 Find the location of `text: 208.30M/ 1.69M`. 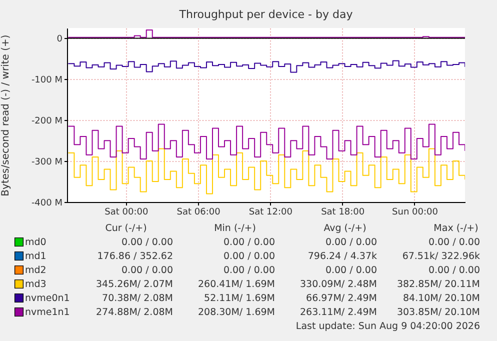

text: 208.30M/ 1.69M is located at coordinates (236, 312).